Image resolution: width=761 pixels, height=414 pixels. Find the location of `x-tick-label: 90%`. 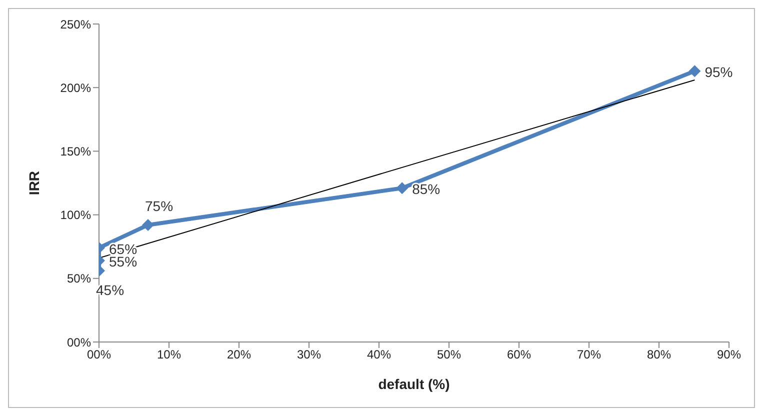

x-tick-label: 90% is located at coordinates (729, 355).